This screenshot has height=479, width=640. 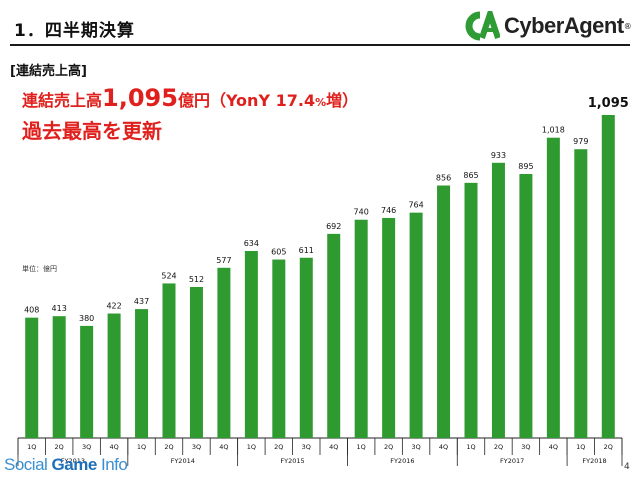 I want to click on headline-part1: 連結売上高, so click(x=62, y=100).